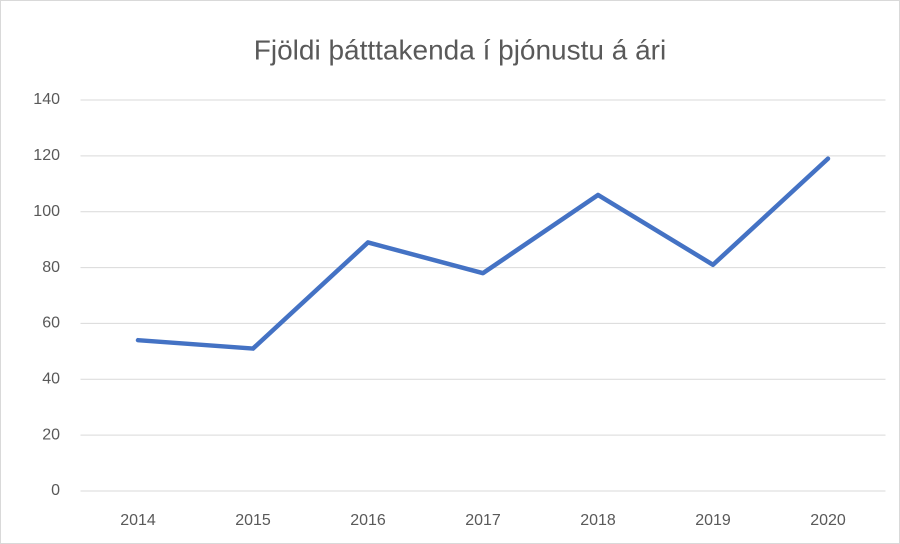 The width and height of the screenshot is (900, 544). What do you see at coordinates (828, 520) in the screenshot?
I see `x-tick-label: 2020` at bounding box center [828, 520].